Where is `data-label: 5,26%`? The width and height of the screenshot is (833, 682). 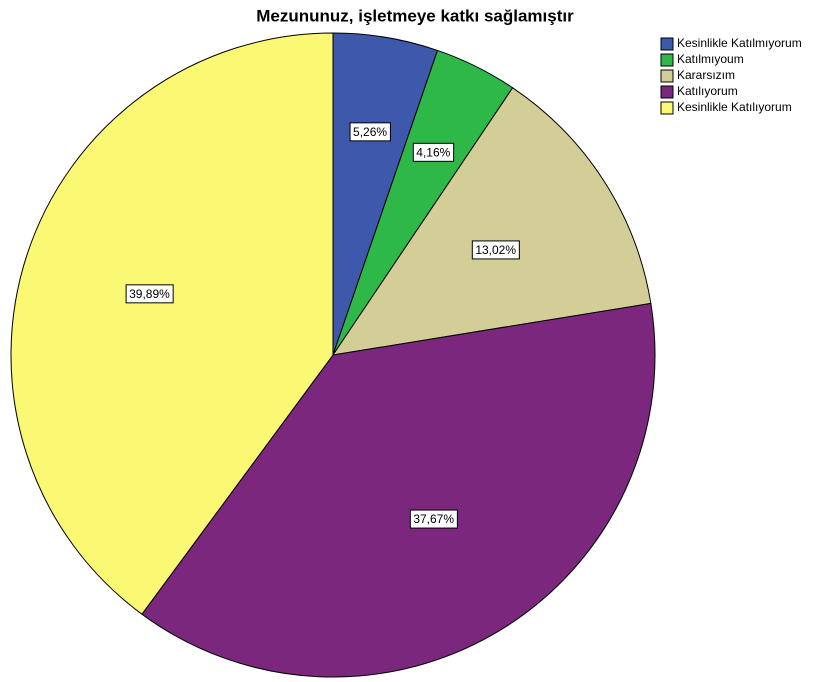
data-label: 5,26% is located at coordinates (370, 132).